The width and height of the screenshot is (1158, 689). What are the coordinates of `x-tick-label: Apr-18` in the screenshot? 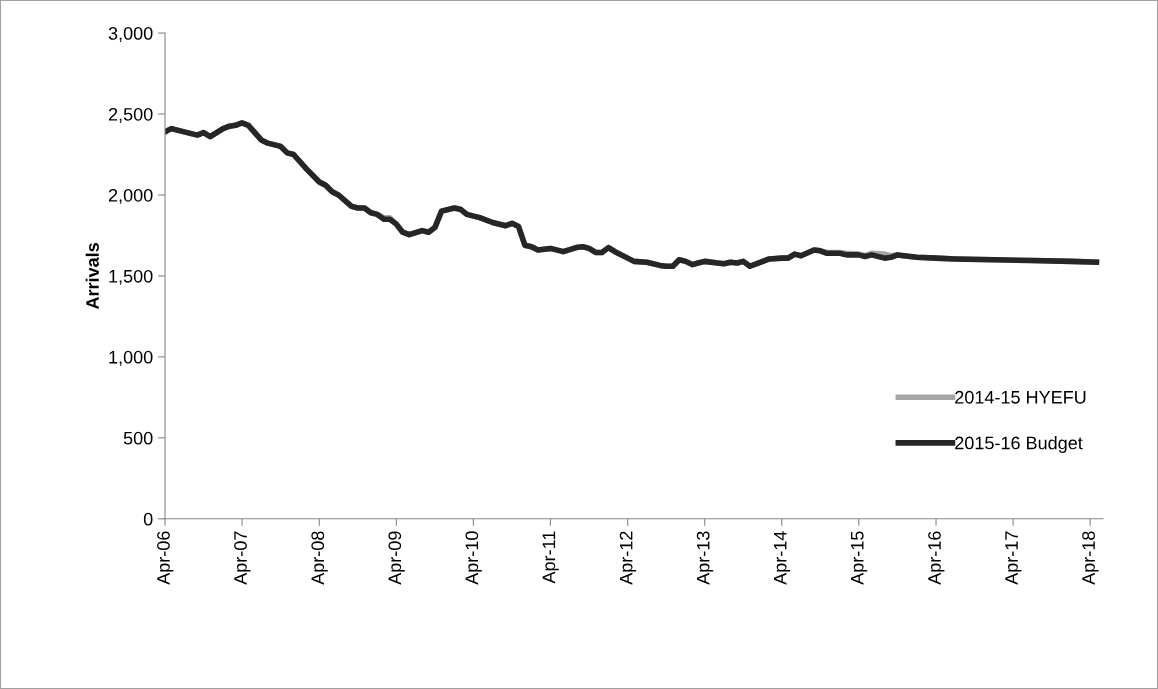 It's located at (1090, 558).